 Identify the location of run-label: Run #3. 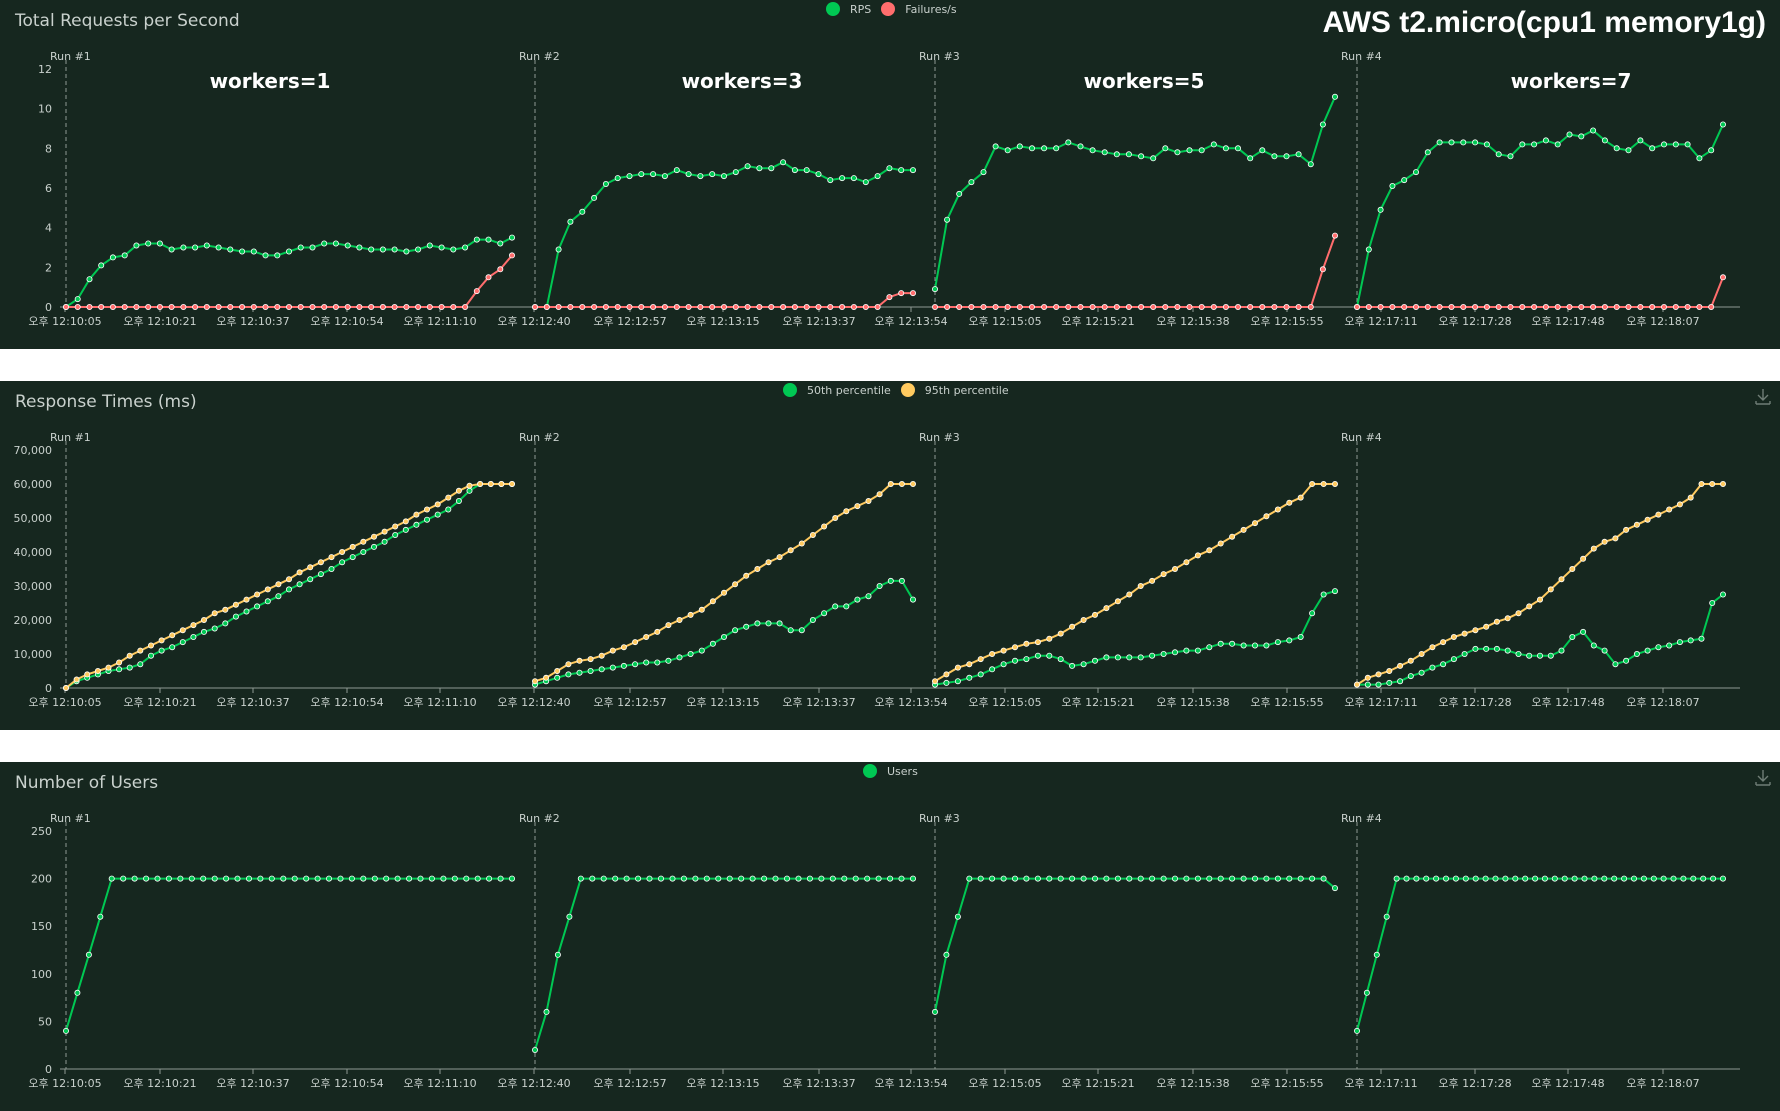
(939, 56).